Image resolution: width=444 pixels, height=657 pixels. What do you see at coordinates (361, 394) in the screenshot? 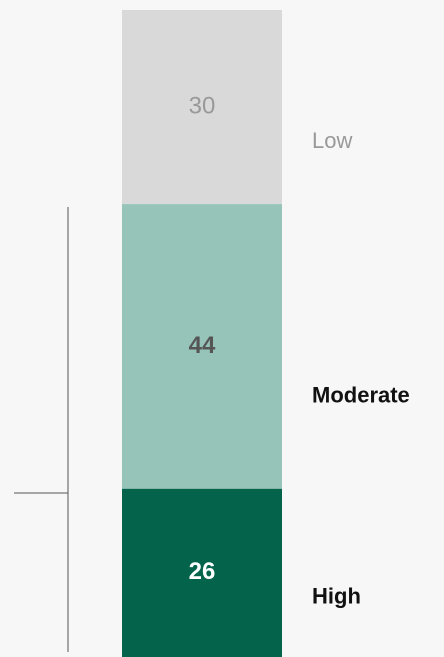
I see `category-label: Moderate` at bounding box center [361, 394].